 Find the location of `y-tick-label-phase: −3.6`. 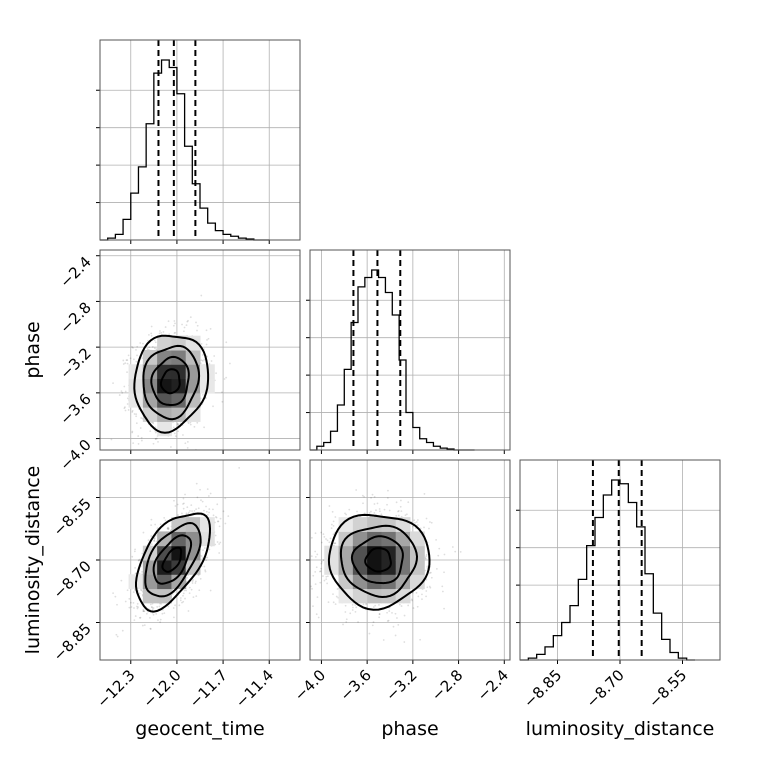

y-tick-label-phase: −3.6 is located at coordinates (75, 409).